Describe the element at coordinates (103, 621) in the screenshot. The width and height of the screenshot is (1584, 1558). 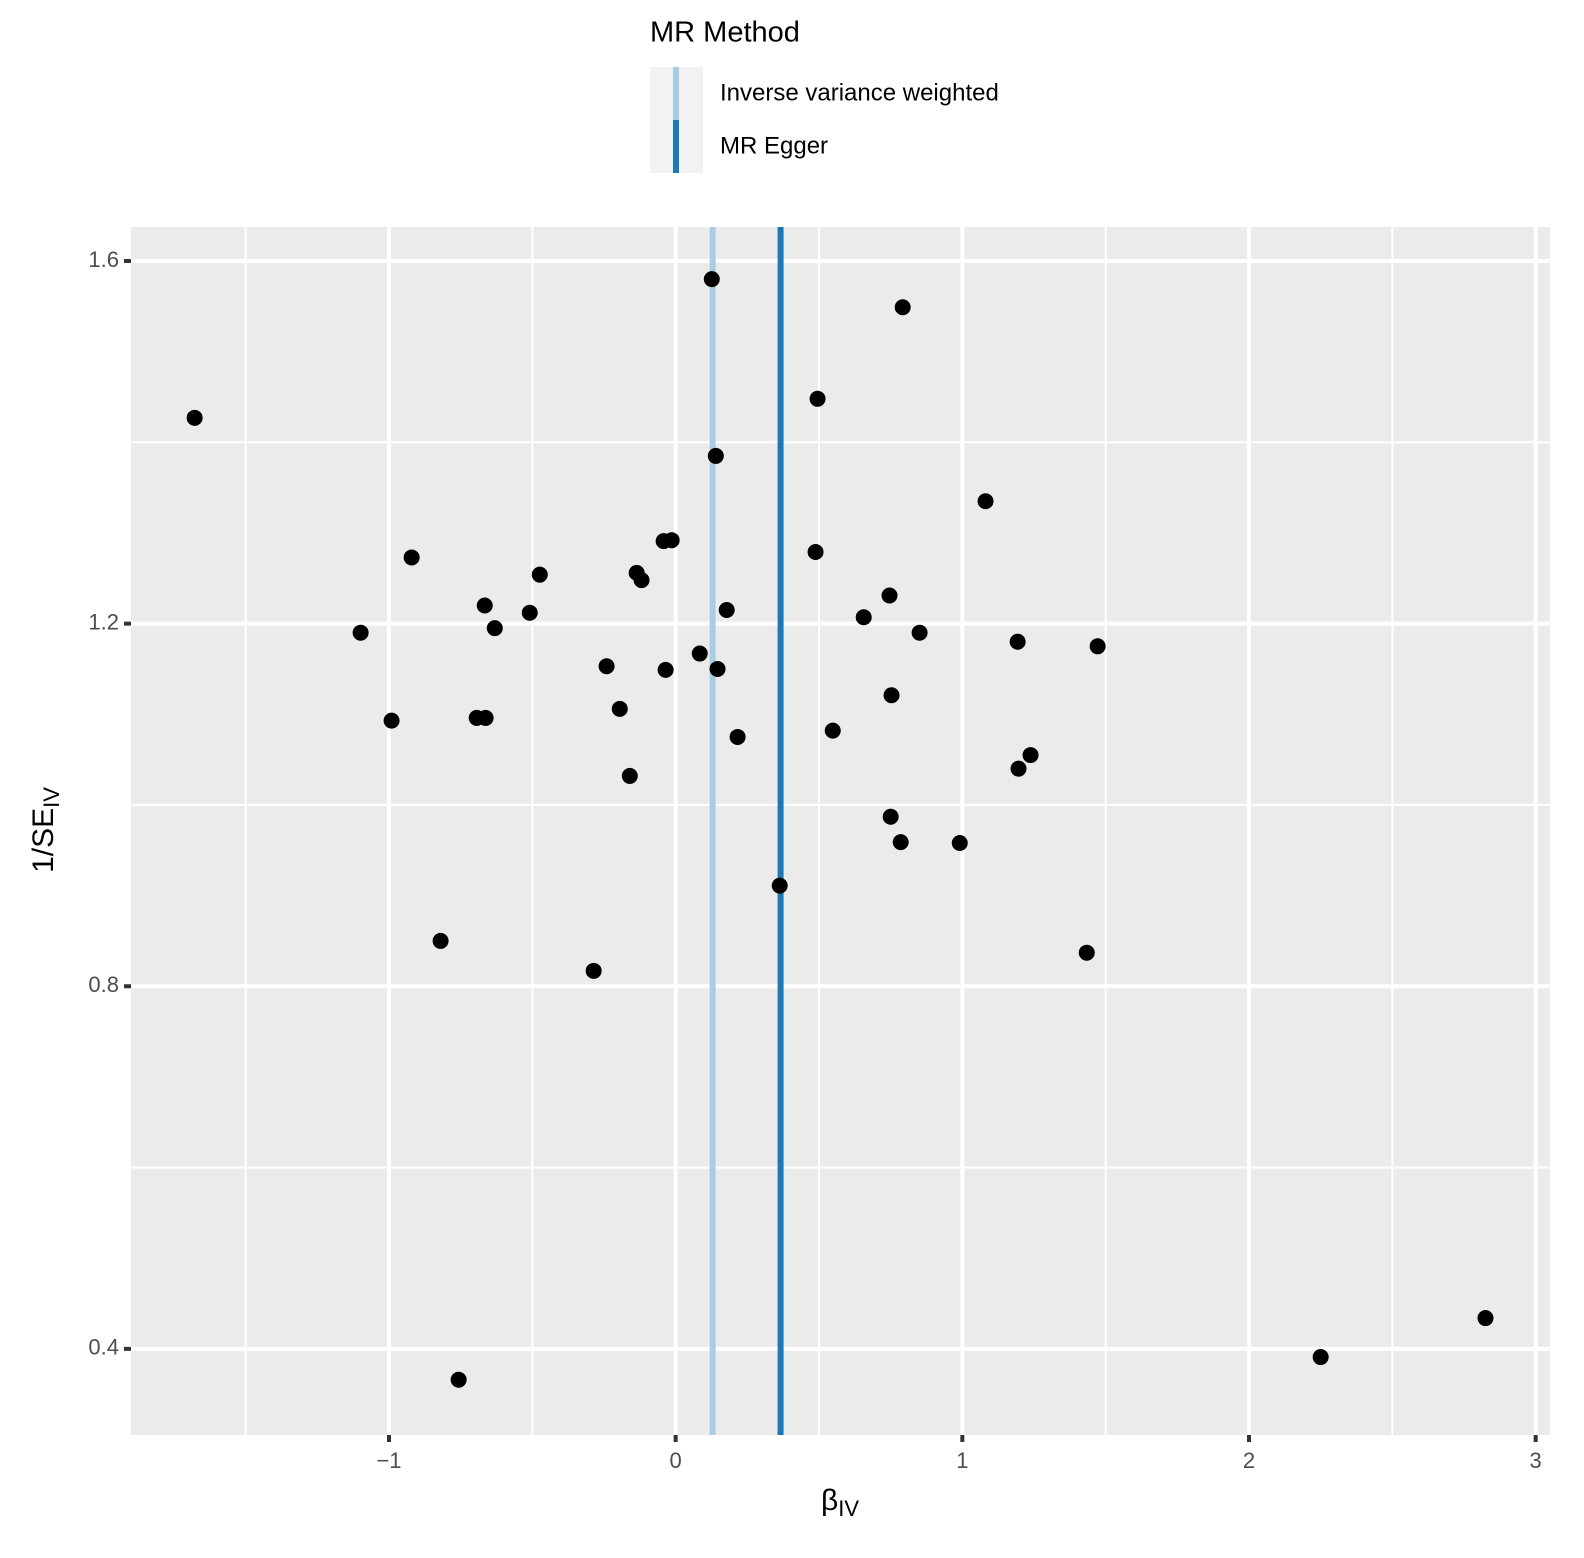
I see `y-tick-label: 1.2` at that location.